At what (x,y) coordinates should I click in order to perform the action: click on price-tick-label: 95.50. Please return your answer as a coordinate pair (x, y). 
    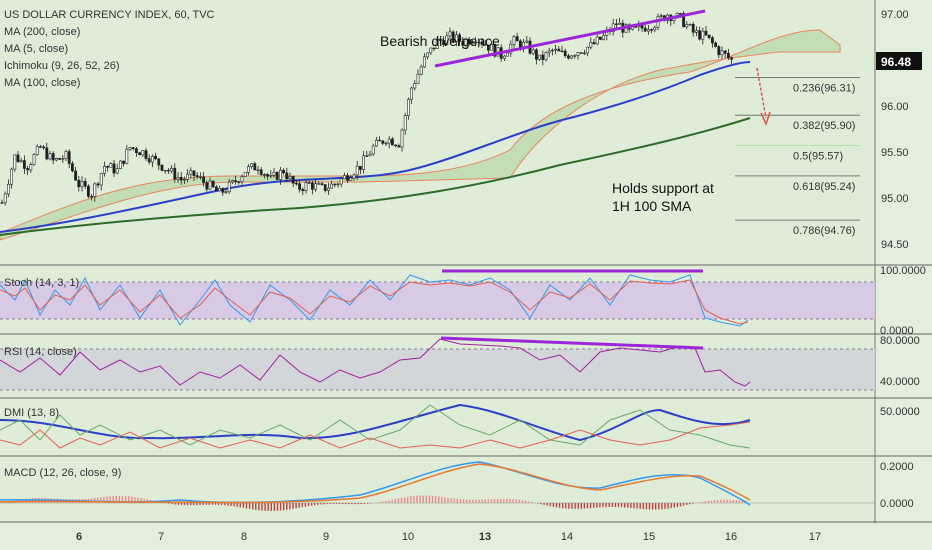
    Looking at the image, I should click on (895, 153).